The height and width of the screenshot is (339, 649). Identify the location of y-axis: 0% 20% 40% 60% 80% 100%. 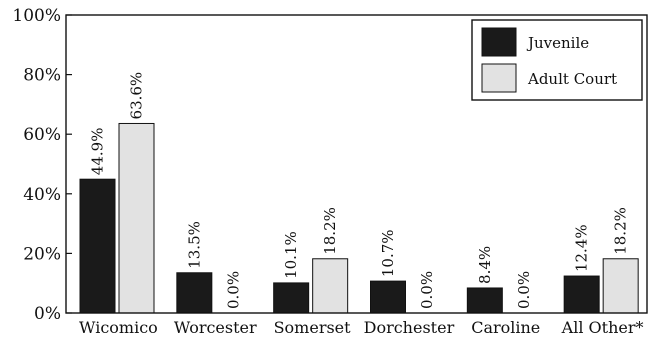
(42, 165).